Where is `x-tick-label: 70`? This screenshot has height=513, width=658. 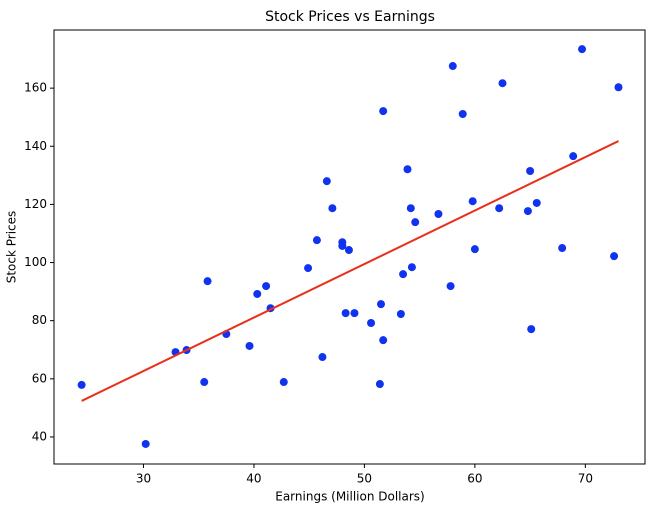 x-tick-label: 70 is located at coordinates (585, 479).